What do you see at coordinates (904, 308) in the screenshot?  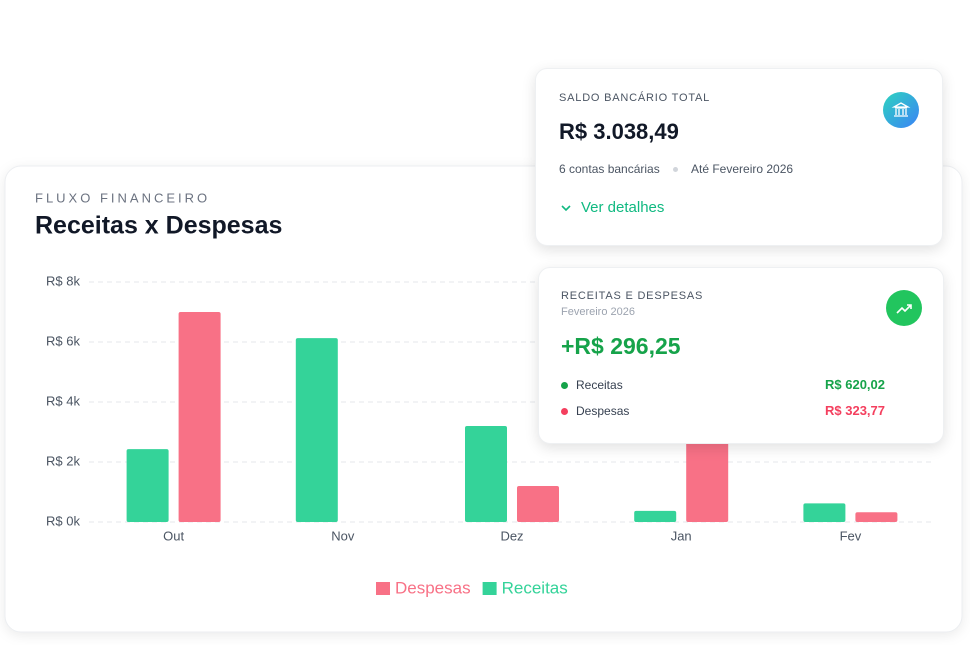 I see `trend-icon` at bounding box center [904, 308].